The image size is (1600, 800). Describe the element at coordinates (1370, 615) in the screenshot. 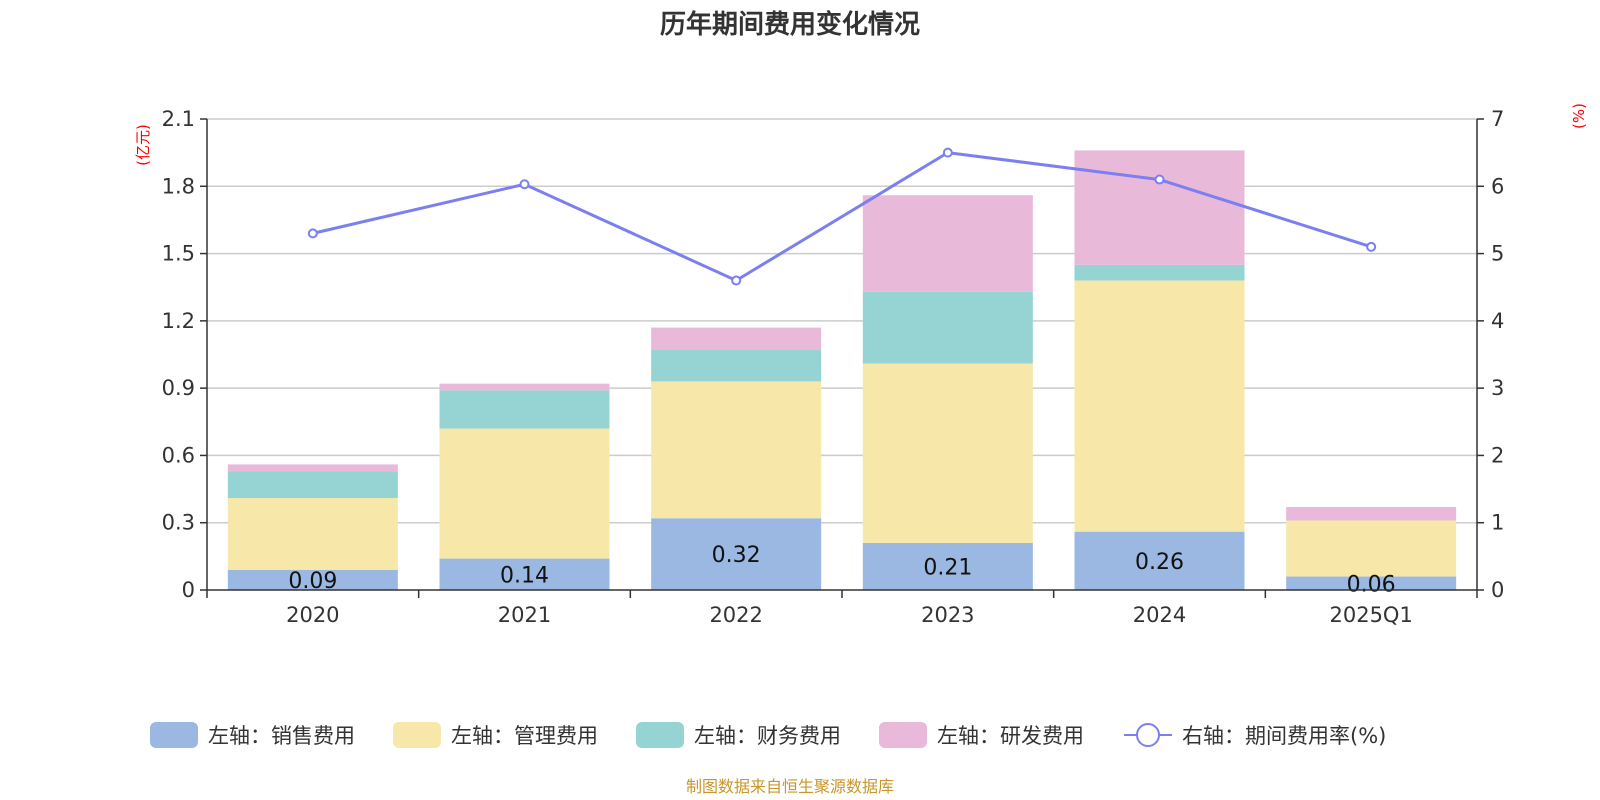

I see `x-axis-tick-label: 2025Q1` at that location.